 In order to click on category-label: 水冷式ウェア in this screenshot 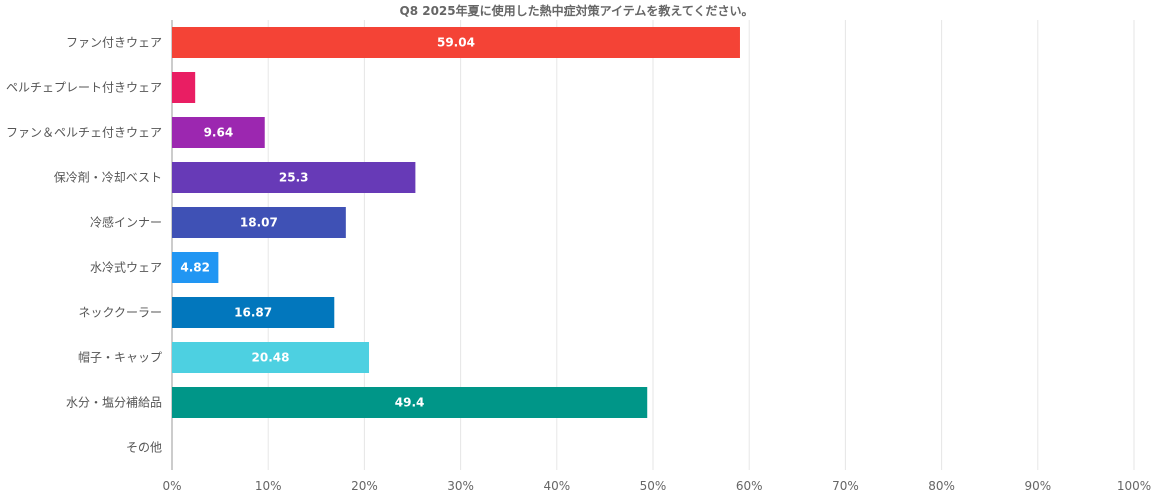, I will do `click(126, 268)`.